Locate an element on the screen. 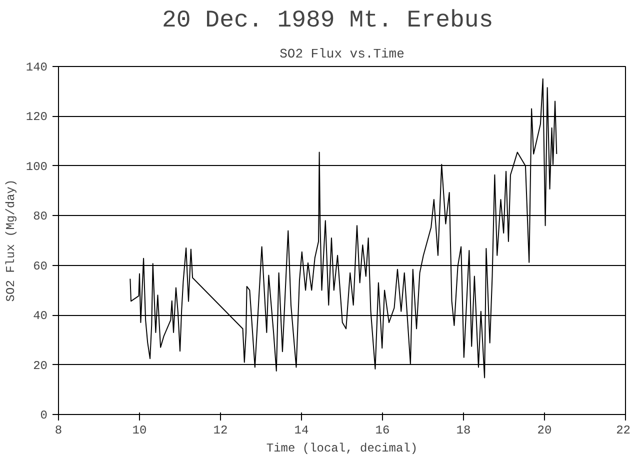 This screenshot has height=461, width=633. x-tick-label: 10 is located at coordinates (139, 431).